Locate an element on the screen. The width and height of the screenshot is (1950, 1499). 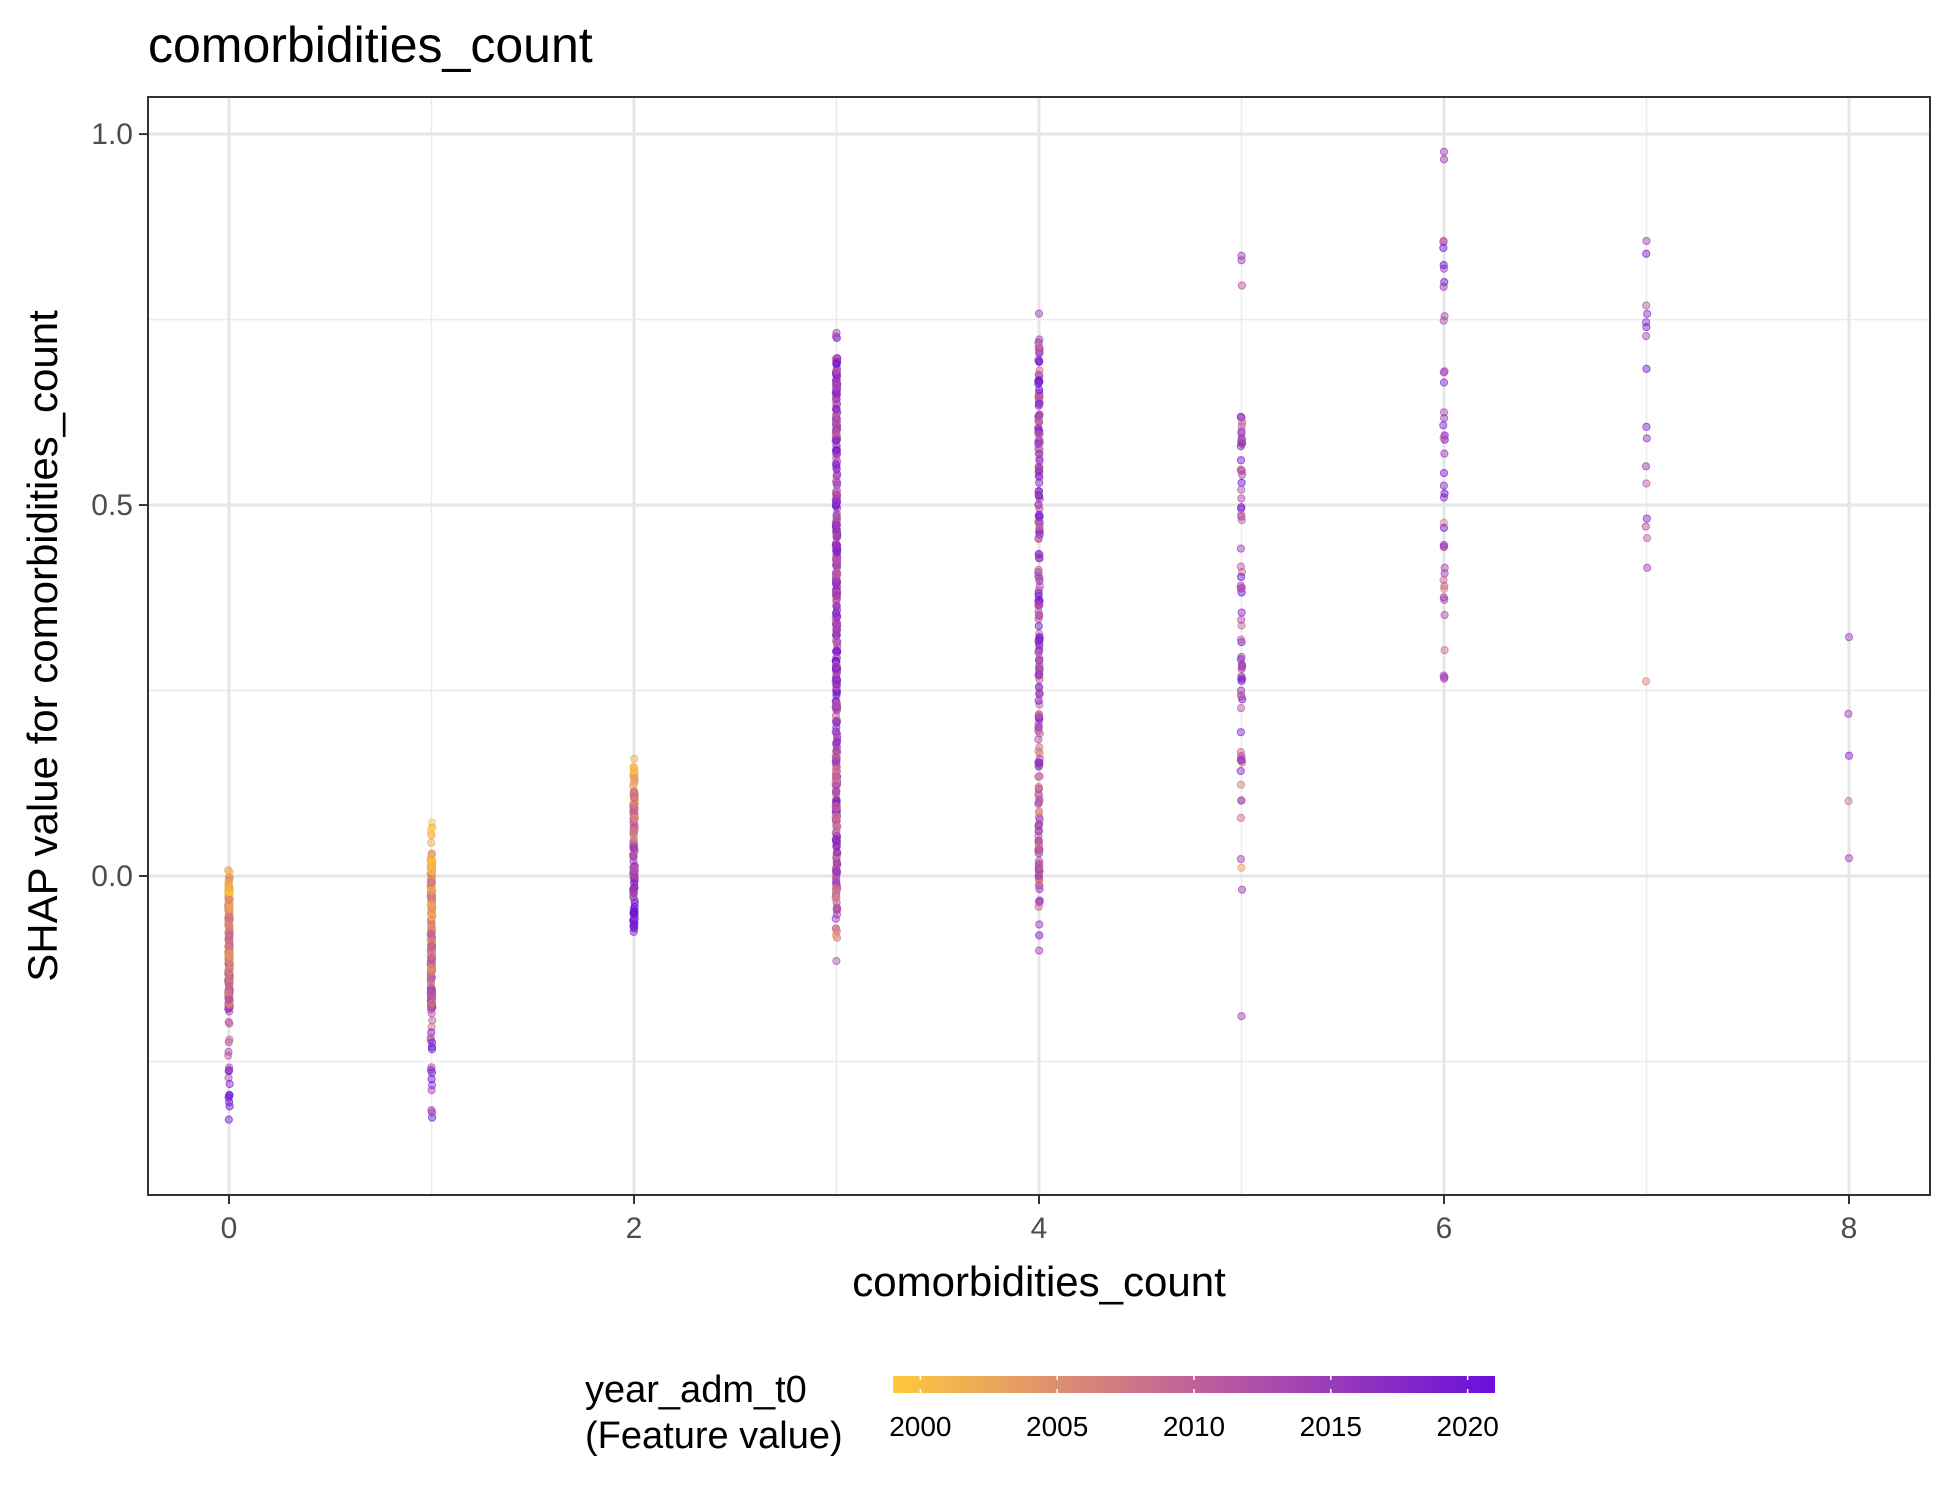
x-tick-label: 4 is located at coordinates (1039, 1228).